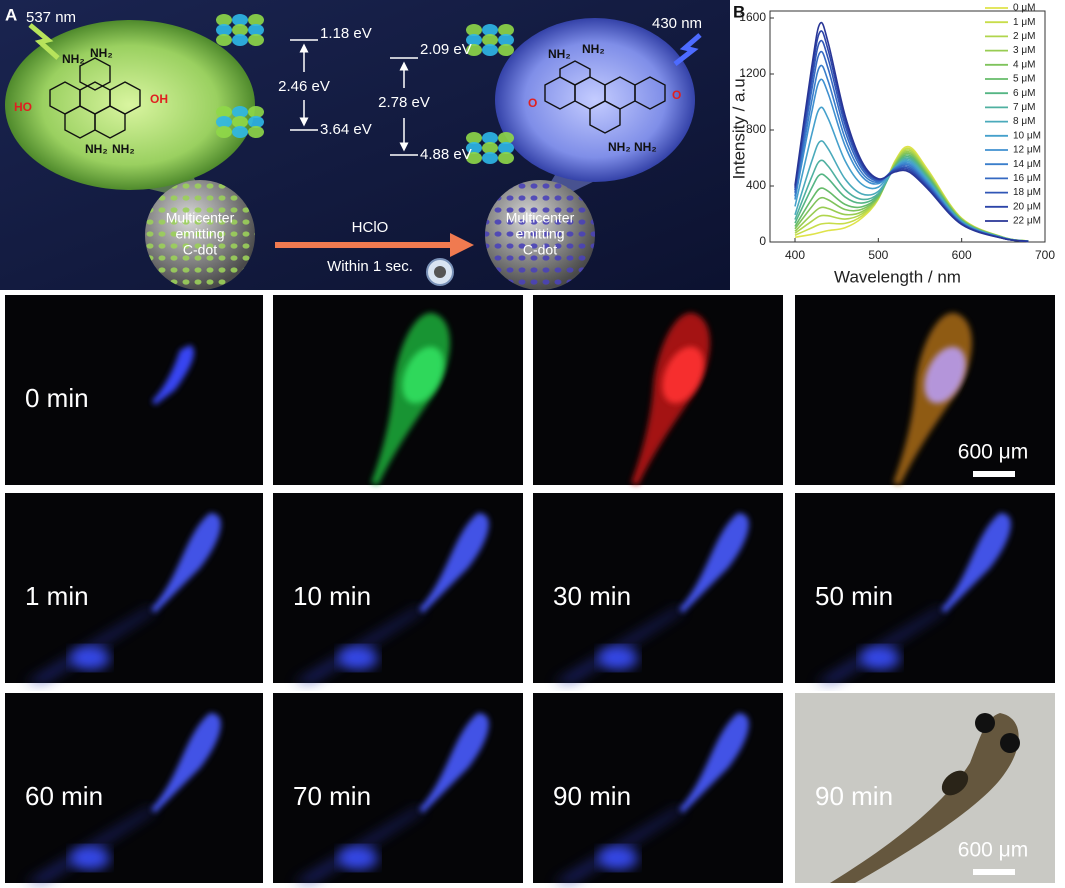 This screenshot has width=1065, height=888. What do you see at coordinates (676, 95) in the screenshot?
I see `molecule-label: O` at bounding box center [676, 95].